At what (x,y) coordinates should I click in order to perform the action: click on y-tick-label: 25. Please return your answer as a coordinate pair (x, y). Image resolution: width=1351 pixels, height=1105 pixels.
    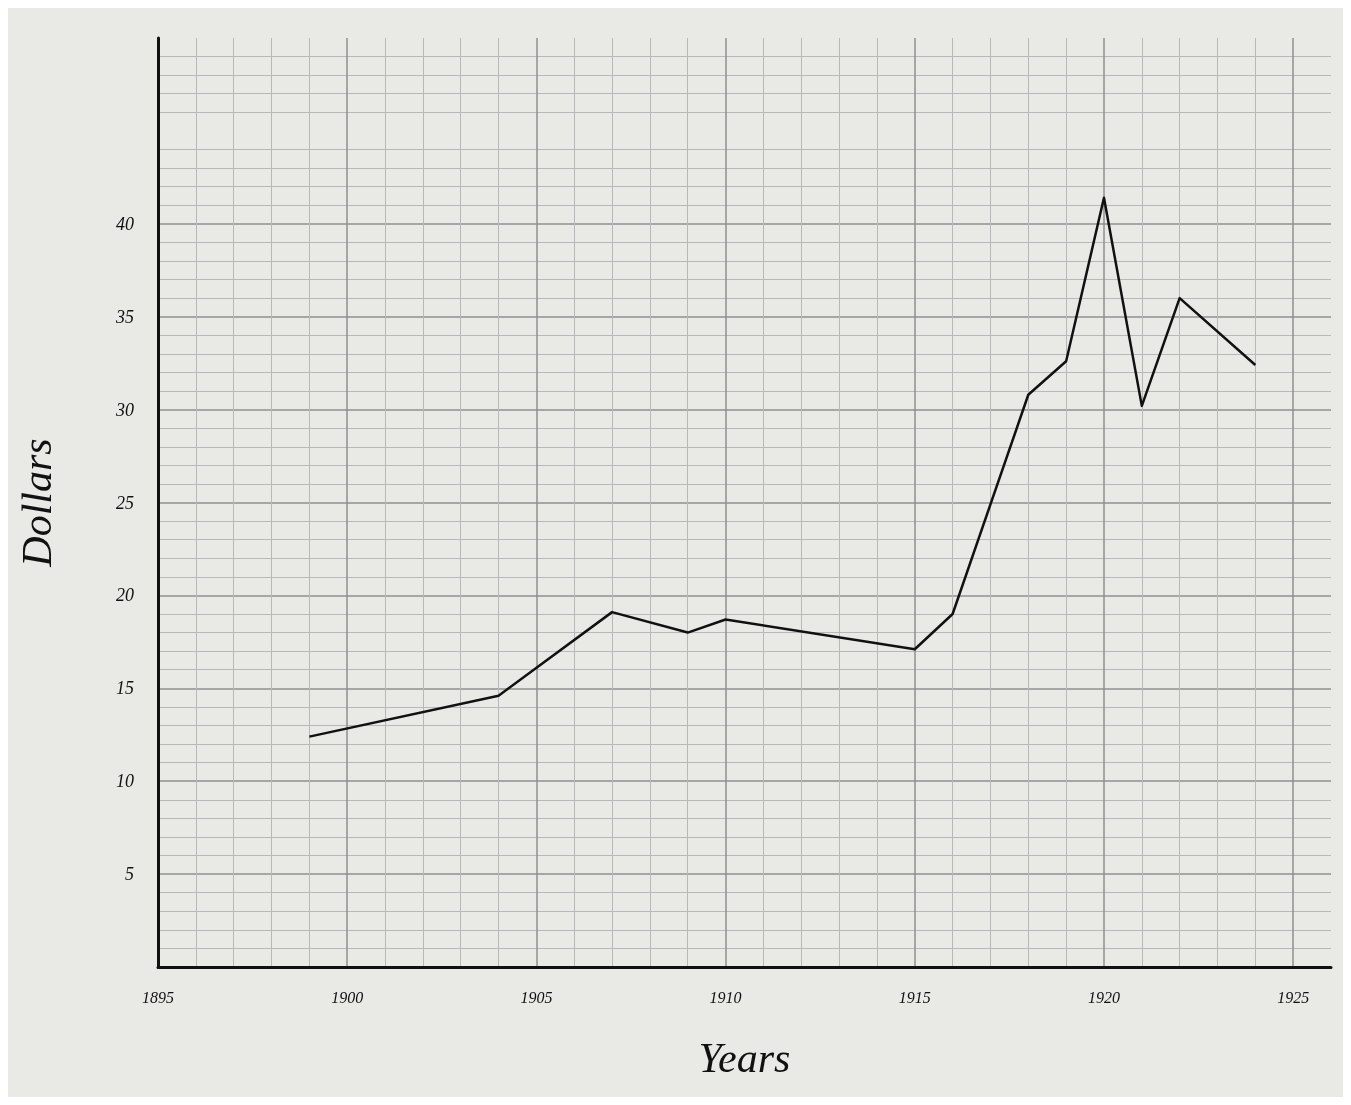
    Looking at the image, I should click on (125, 502).